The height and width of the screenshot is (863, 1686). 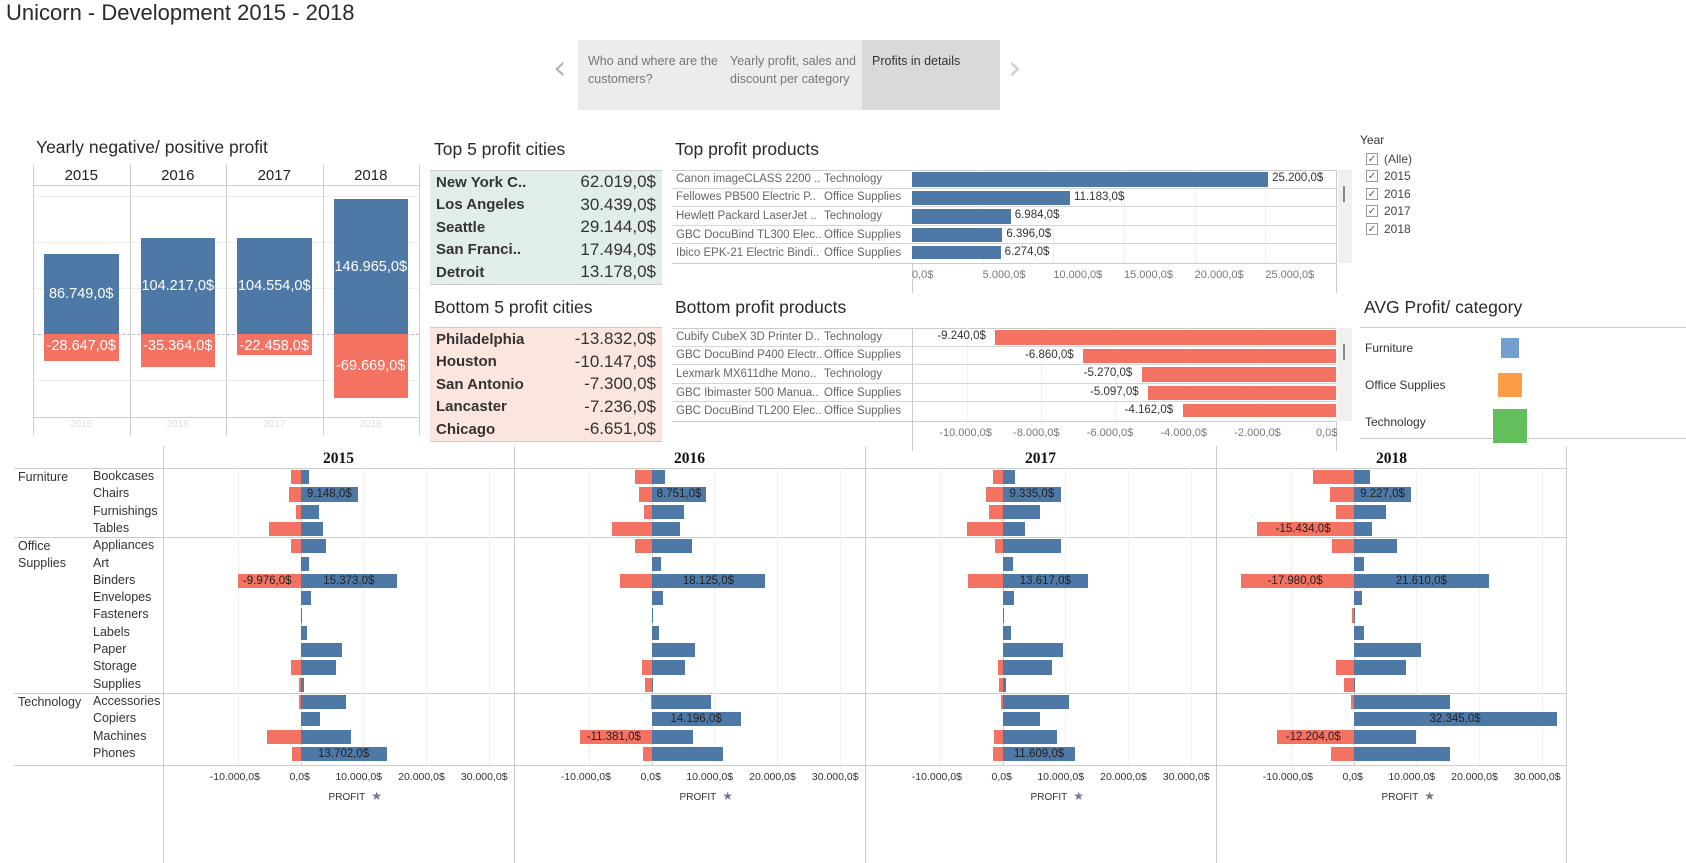 What do you see at coordinates (481, 182) in the screenshot?
I see `city-name: New York C..` at bounding box center [481, 182].